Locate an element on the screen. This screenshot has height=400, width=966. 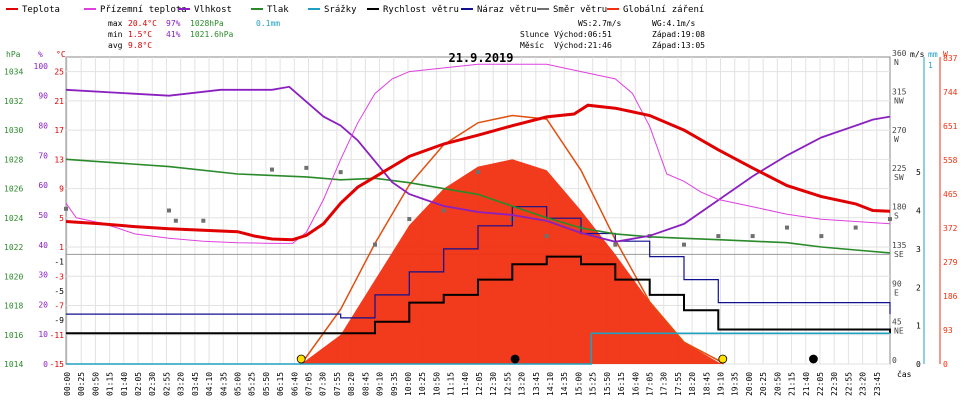
axis-x-tick-40: 16:40 is located at coordinates (635, 384).